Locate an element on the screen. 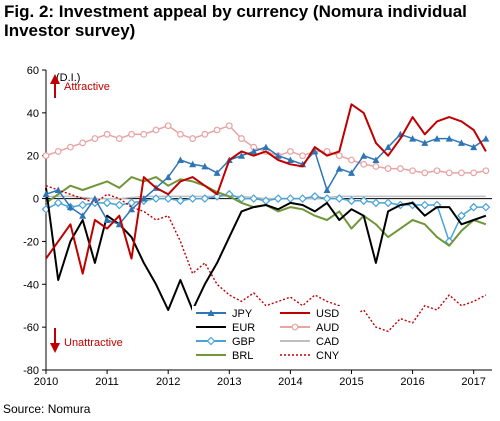 The image size is (500, 421). legend-label: JPY is located at coordinates (242, 314).